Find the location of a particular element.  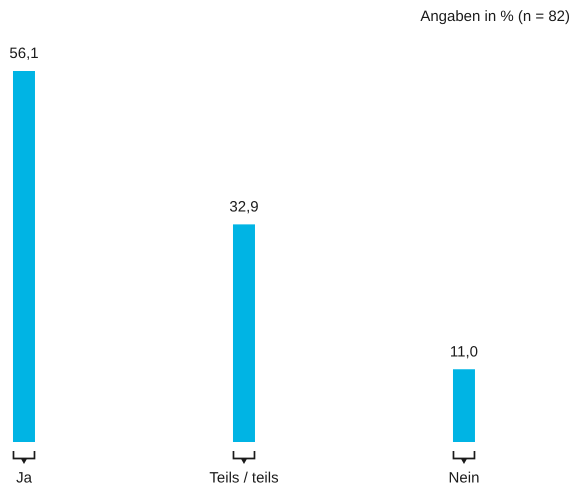

text: Angaben in % (n = 82) is located at coordinates (495, 16).